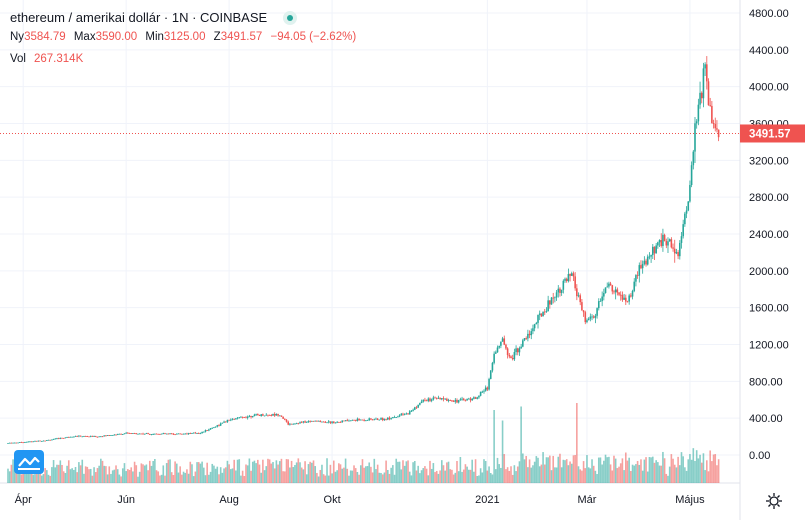  Describe the element at coordinates (774, 501) in the screenshot. I see `gear-icon` at that location.